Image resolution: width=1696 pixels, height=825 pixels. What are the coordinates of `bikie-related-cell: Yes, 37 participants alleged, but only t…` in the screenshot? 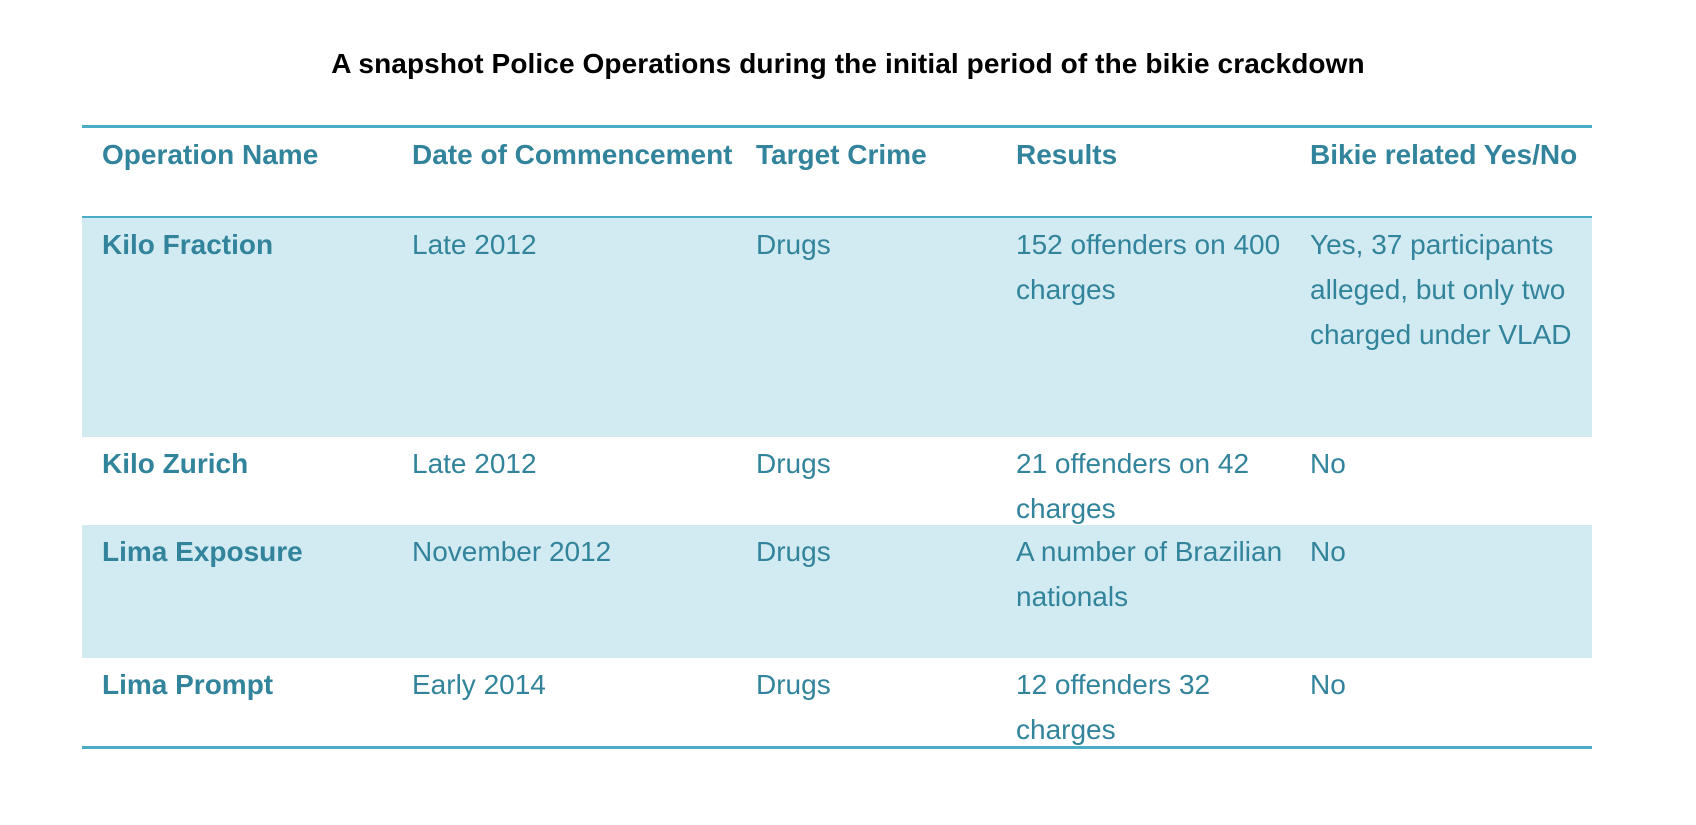 It's located at (1441, 289).